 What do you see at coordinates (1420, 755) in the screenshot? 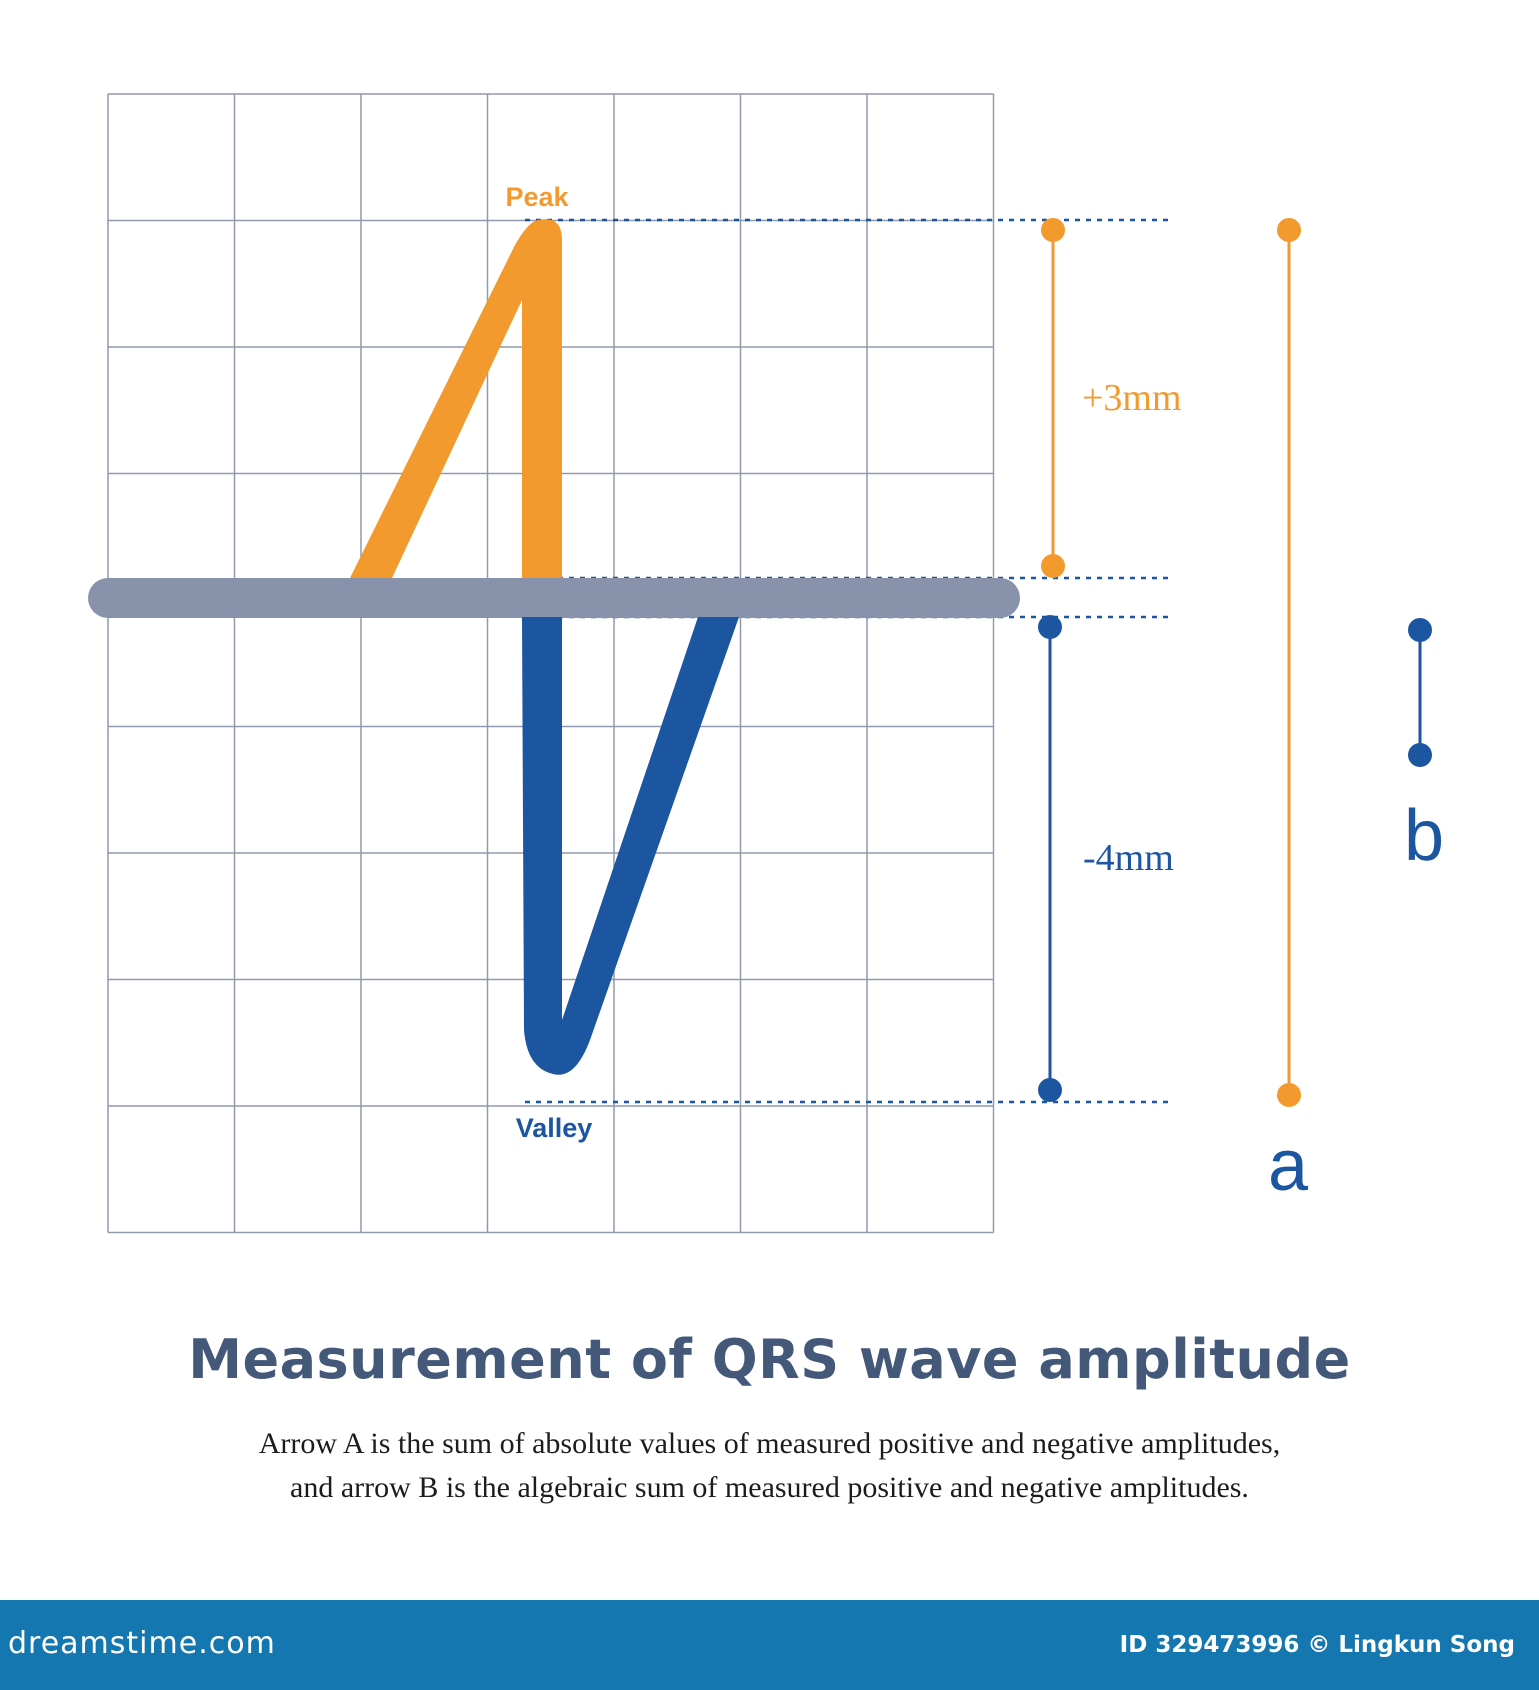
I see `arrow-b-bottom-dot` at bounding box center [1420, 755].